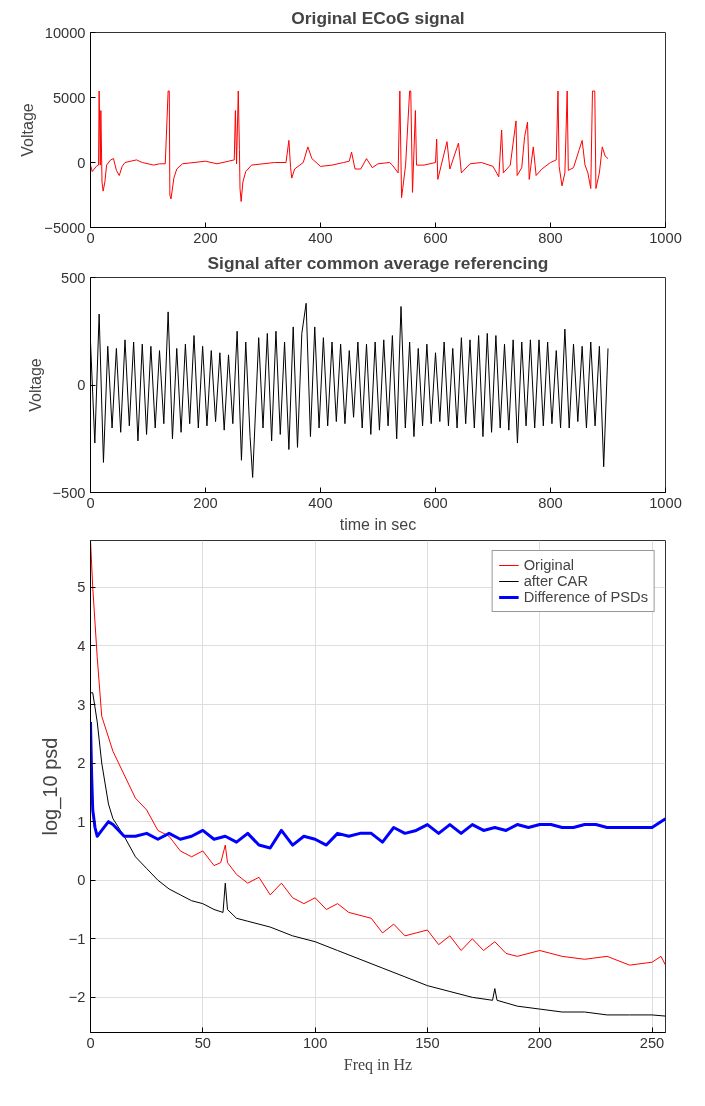 The image size is (705, 1106). Describe the element at coordinates (73, 277) in the screenshot. I see `y-tick-label: 500` at that location.